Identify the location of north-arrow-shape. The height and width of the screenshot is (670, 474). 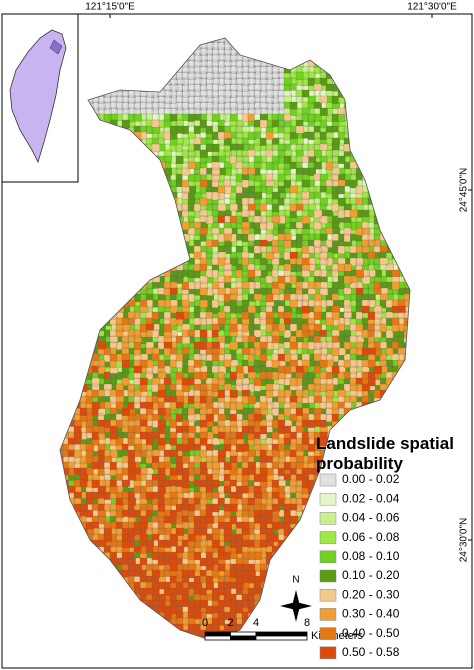
(296, 606).